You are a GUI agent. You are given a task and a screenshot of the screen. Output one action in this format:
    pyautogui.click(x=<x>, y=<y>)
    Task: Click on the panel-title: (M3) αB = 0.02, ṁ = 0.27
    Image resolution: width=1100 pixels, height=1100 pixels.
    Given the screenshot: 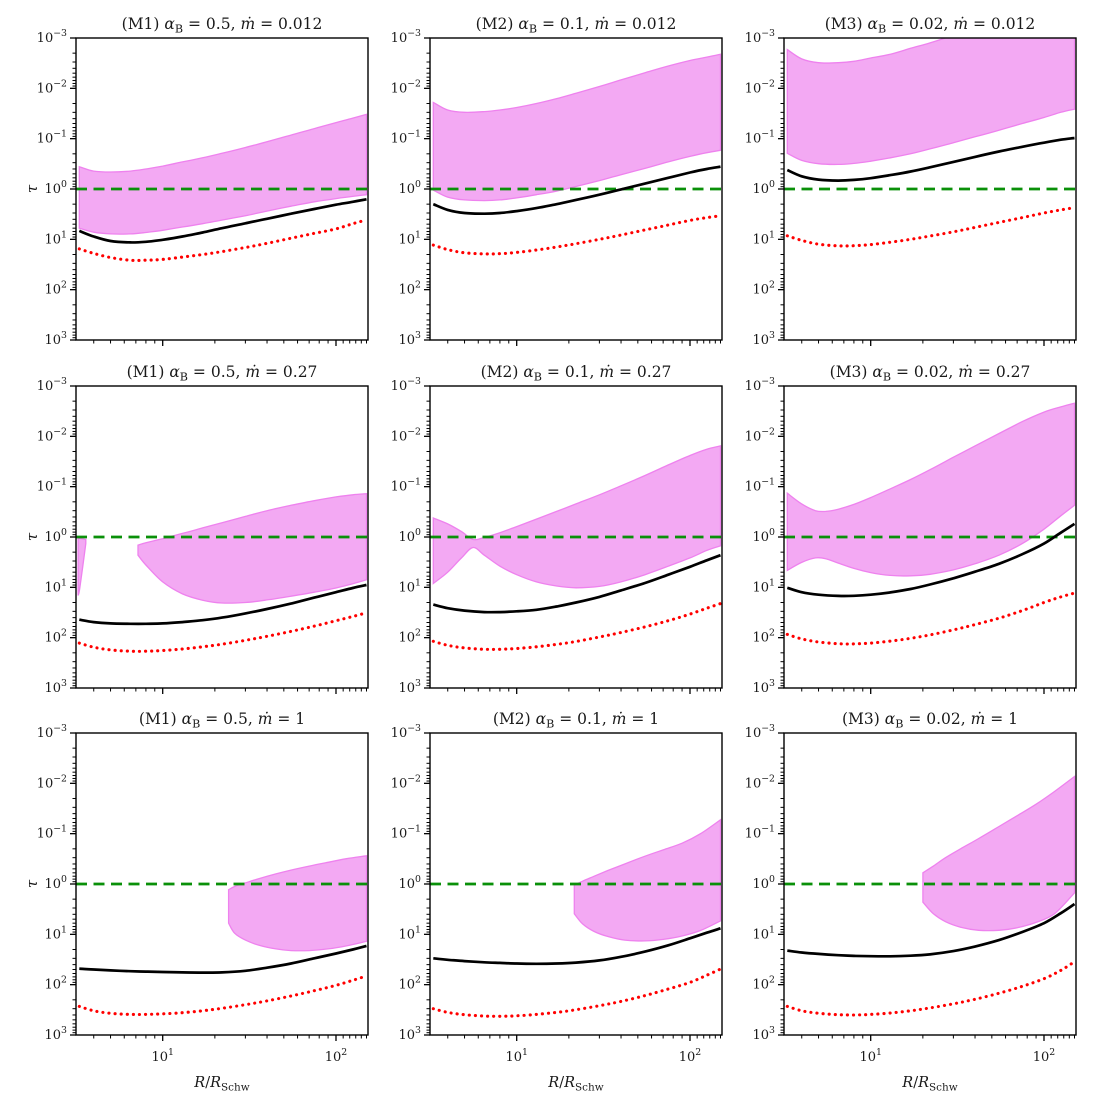 What is the action you would take?
    pyautogui.click(x=930, y=373)
    